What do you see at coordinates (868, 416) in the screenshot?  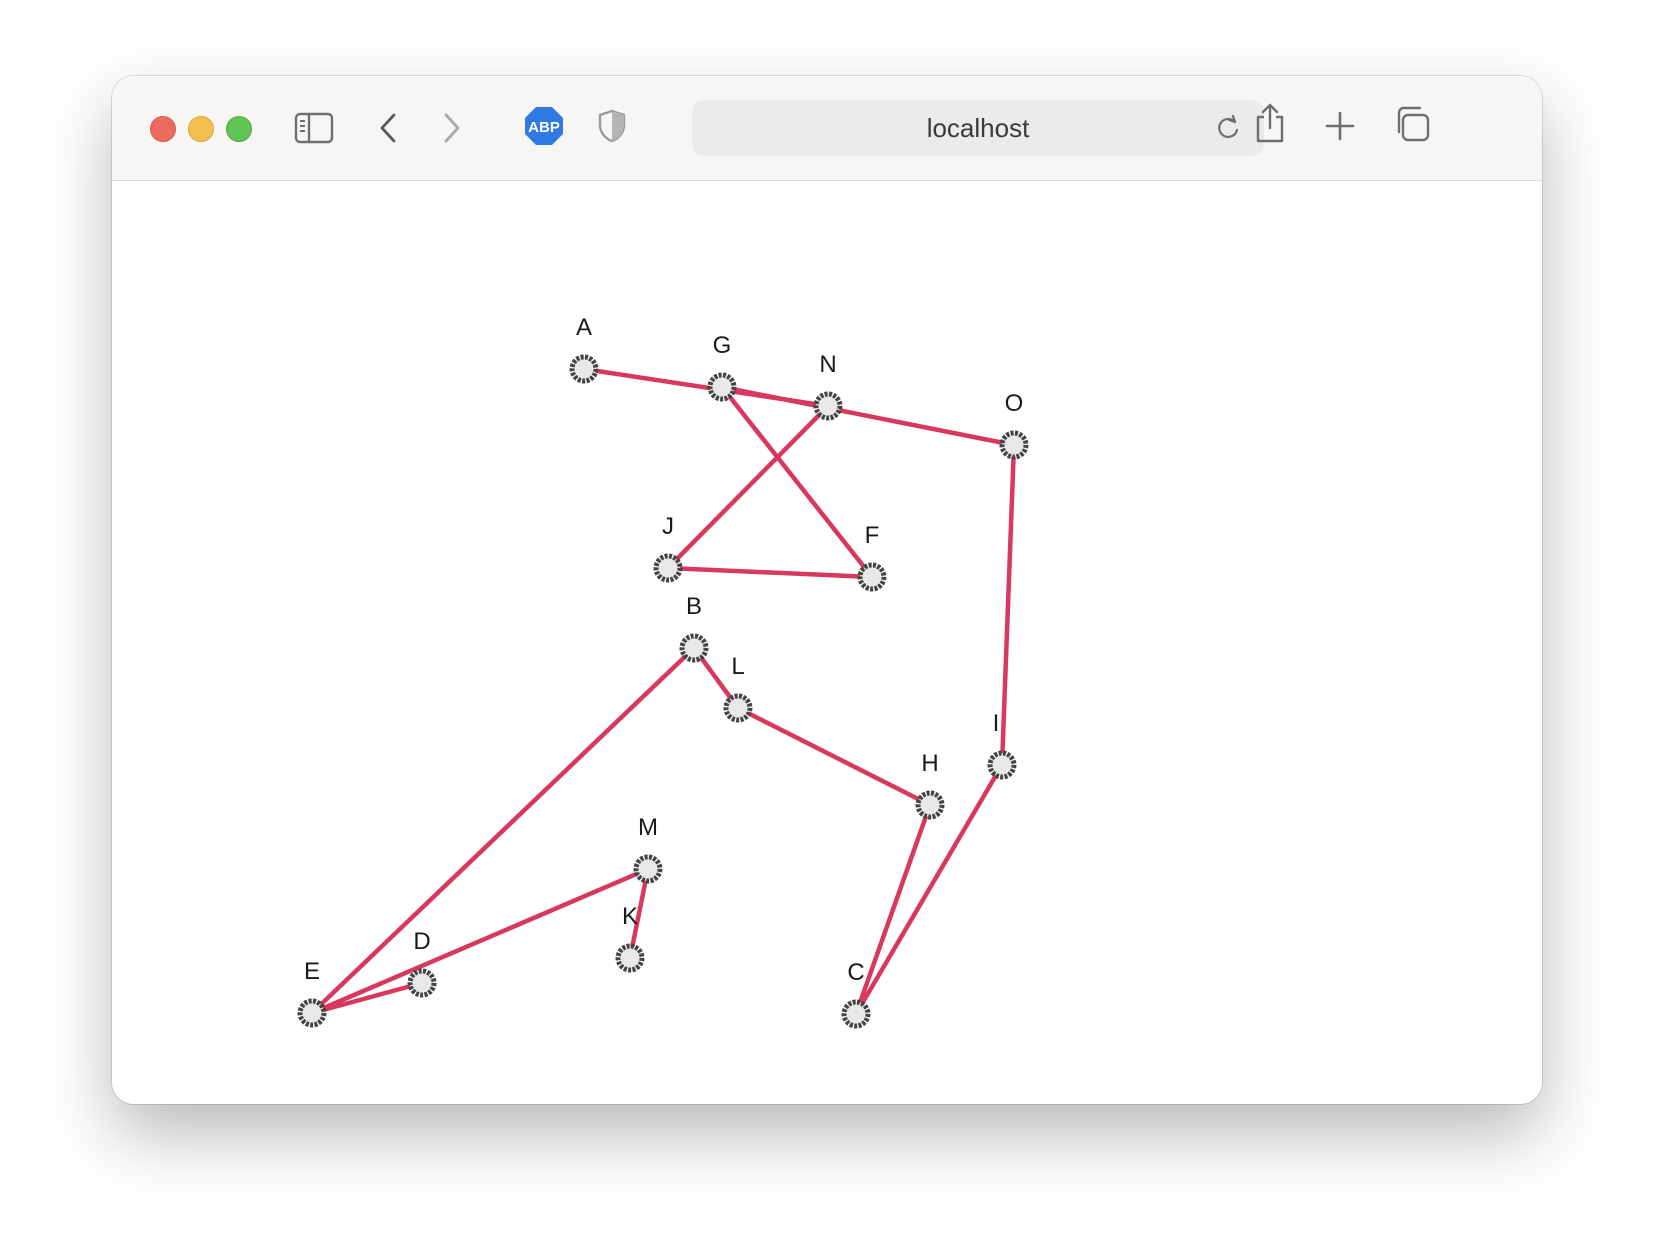 I see `edge-G-O` at bounding box center [868, 416].